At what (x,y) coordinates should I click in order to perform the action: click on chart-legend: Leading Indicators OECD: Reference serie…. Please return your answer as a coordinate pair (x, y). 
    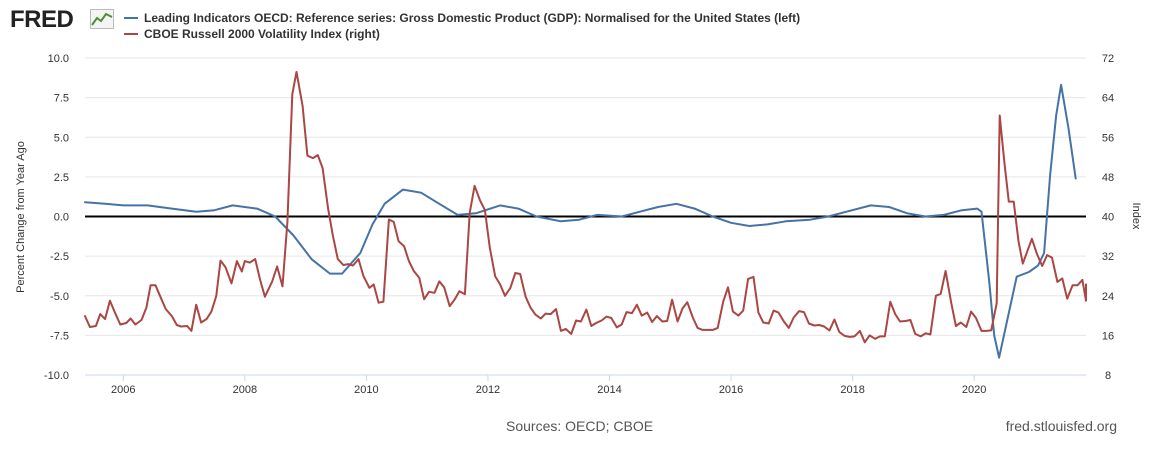
    Looking at the image, I should click on (462, 26).